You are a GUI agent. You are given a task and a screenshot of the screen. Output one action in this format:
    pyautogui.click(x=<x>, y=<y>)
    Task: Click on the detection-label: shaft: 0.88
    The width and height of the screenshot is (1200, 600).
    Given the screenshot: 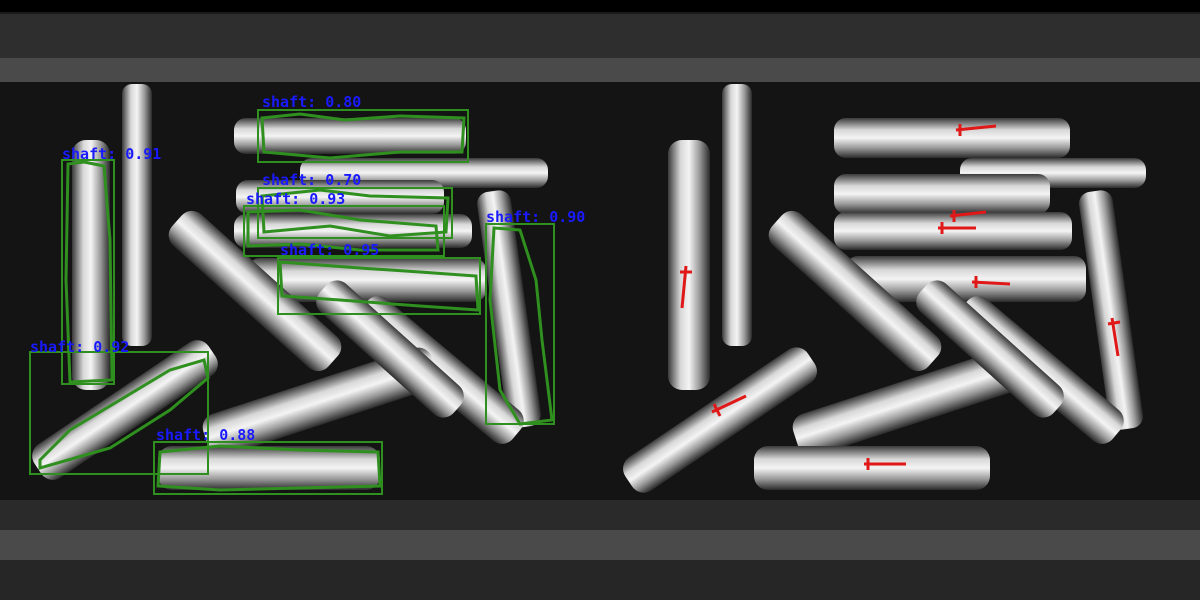 What is the action you would take?
    pyautogui.click(x=206, y=435)
    